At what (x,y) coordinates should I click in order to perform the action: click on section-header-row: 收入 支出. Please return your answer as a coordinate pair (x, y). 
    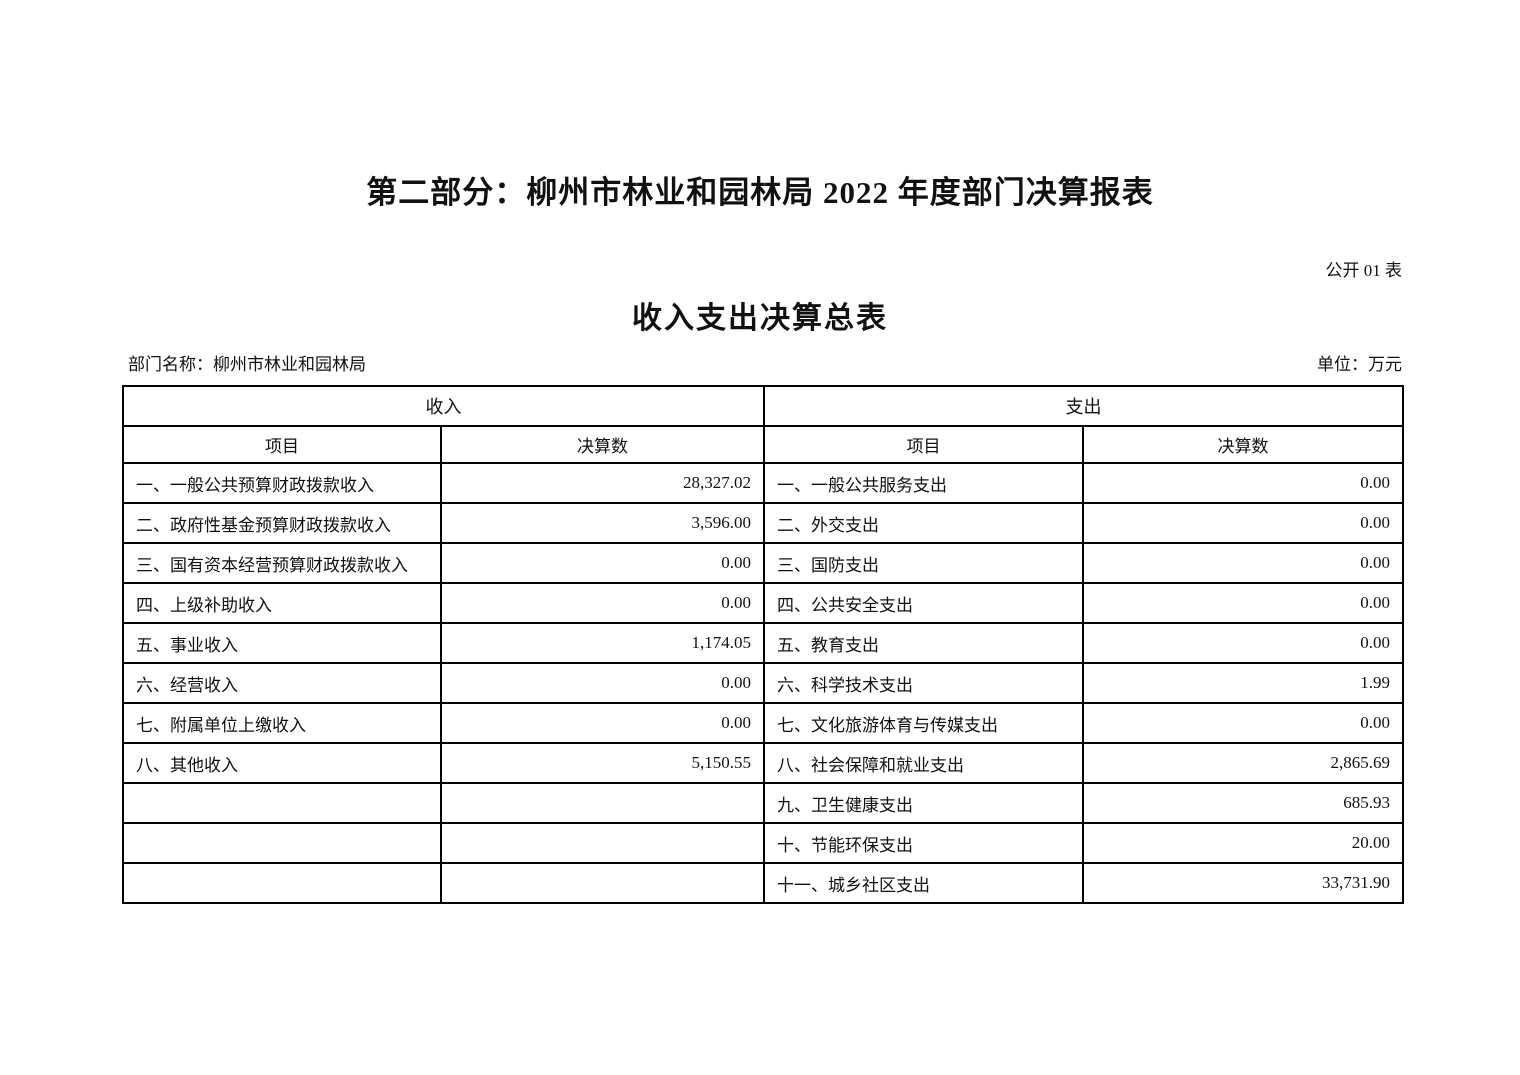
    Looking at the image, I should click on (763, 406).